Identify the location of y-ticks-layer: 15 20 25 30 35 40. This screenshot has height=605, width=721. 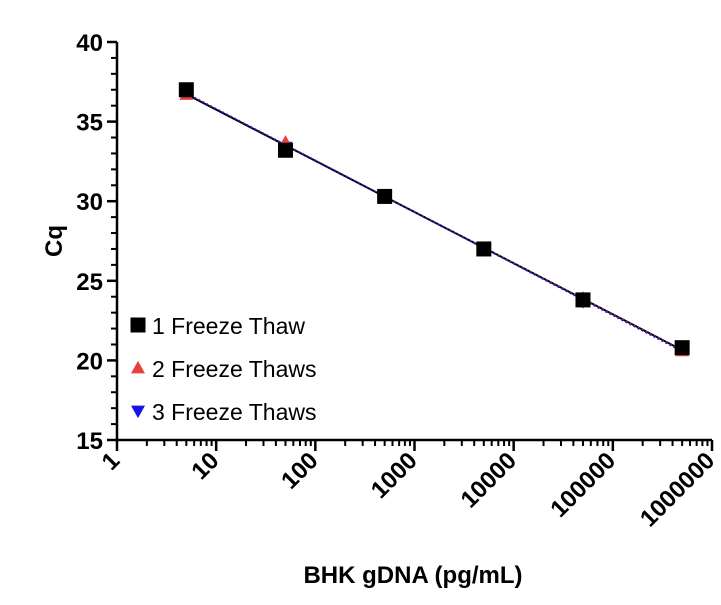
(96, 242).